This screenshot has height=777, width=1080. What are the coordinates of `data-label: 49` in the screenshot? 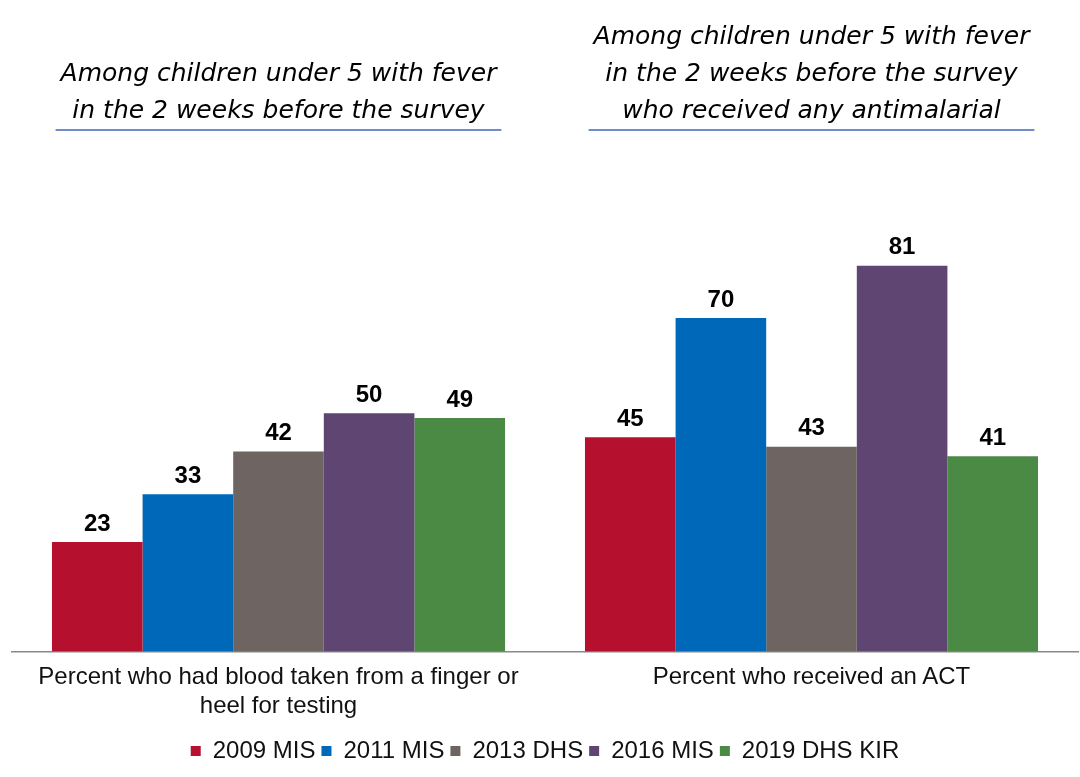 It's located at (460, 398).